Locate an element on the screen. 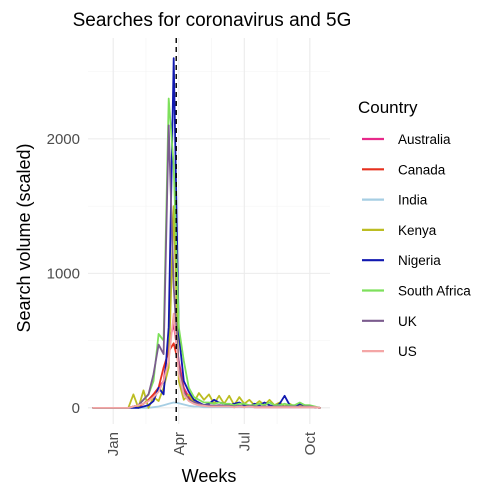 Image resolution: width=482 pixels, height=488 pixels. x-axis-title: Weeks is located at coordinates (209, 476).